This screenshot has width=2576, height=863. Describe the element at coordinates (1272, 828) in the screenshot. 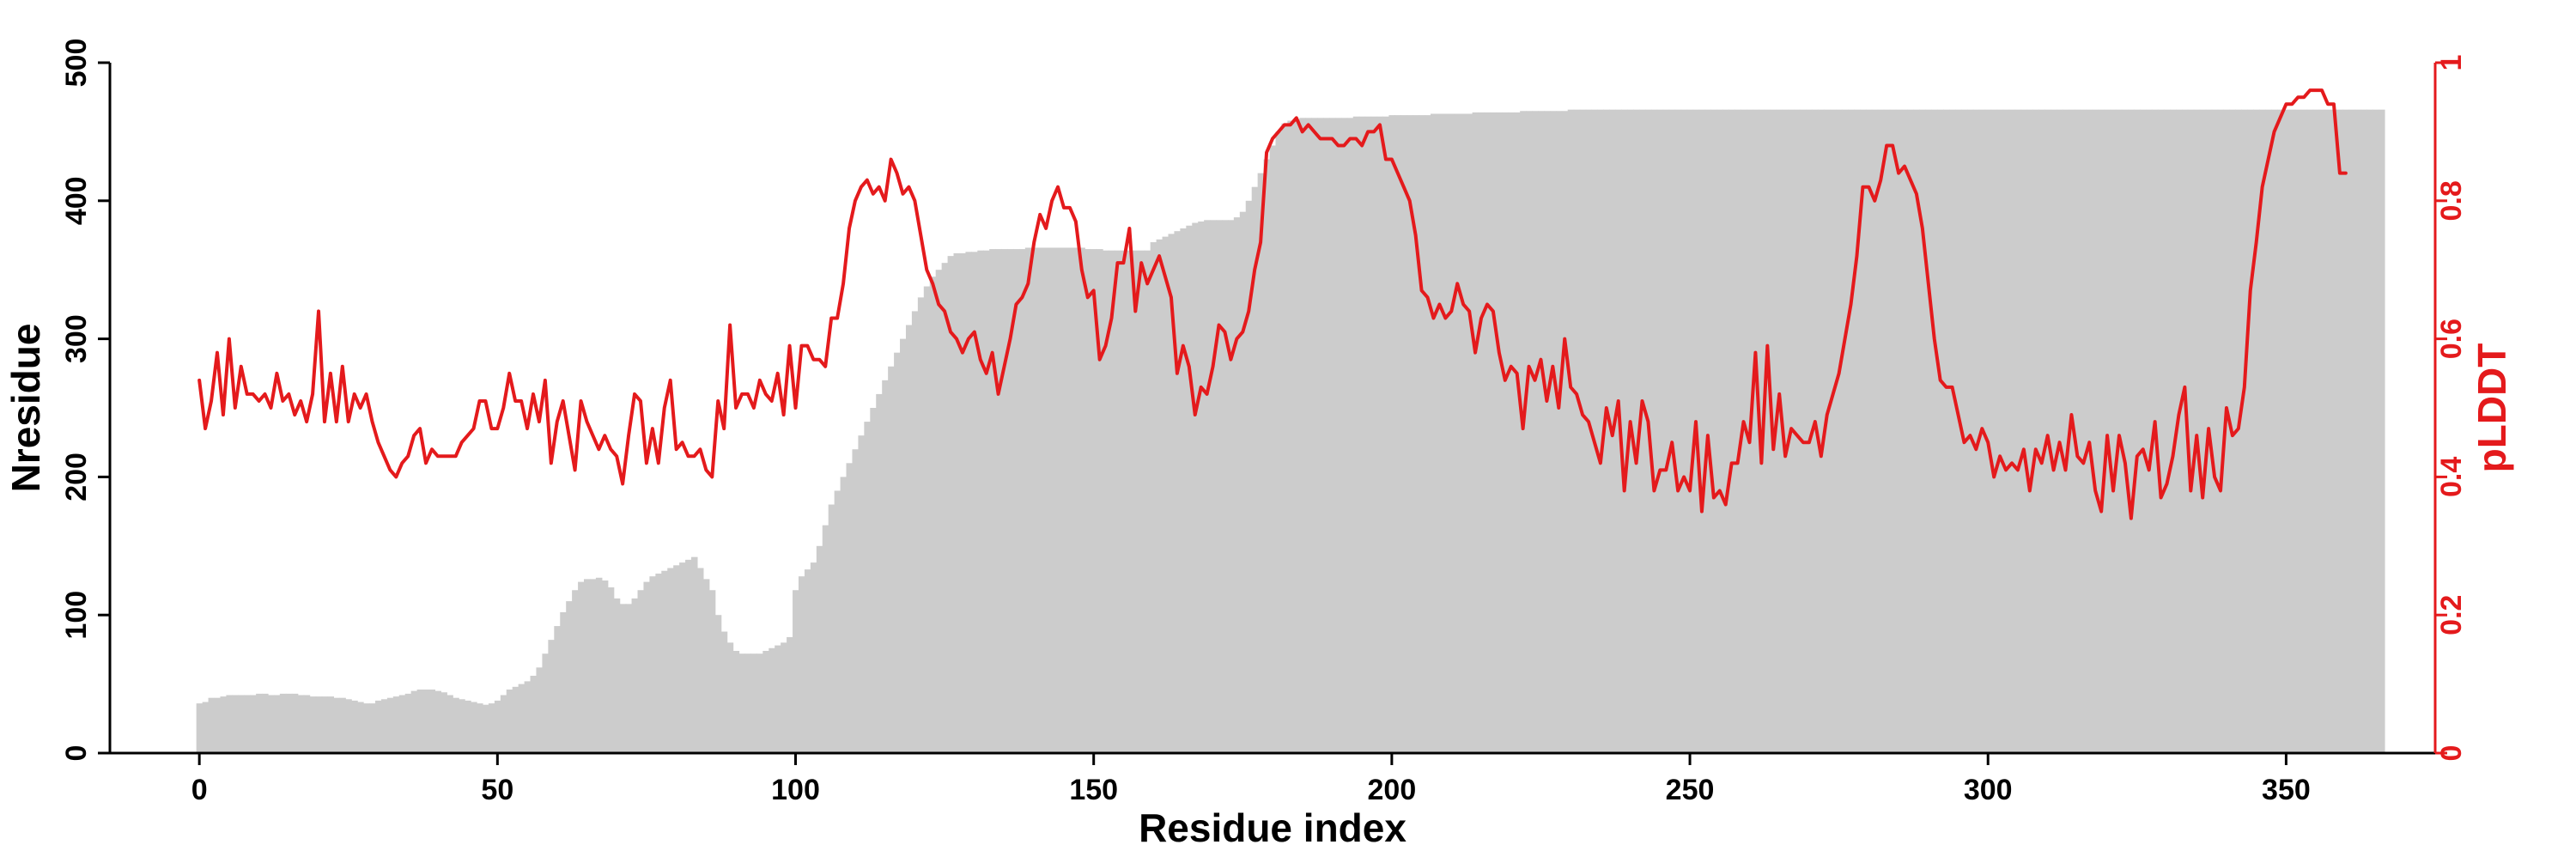

I see `x-axis-title: Residue index` at that location.